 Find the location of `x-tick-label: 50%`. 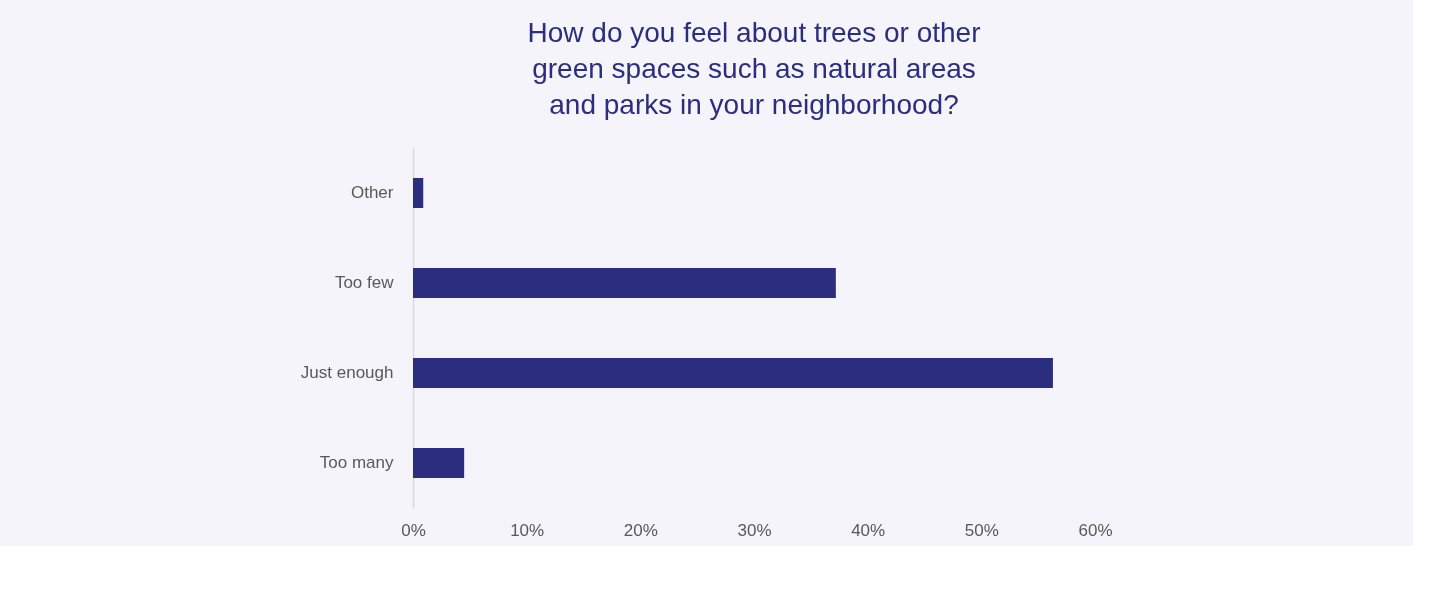

x-tick-label: 50% is located at coordinates (981, 530).